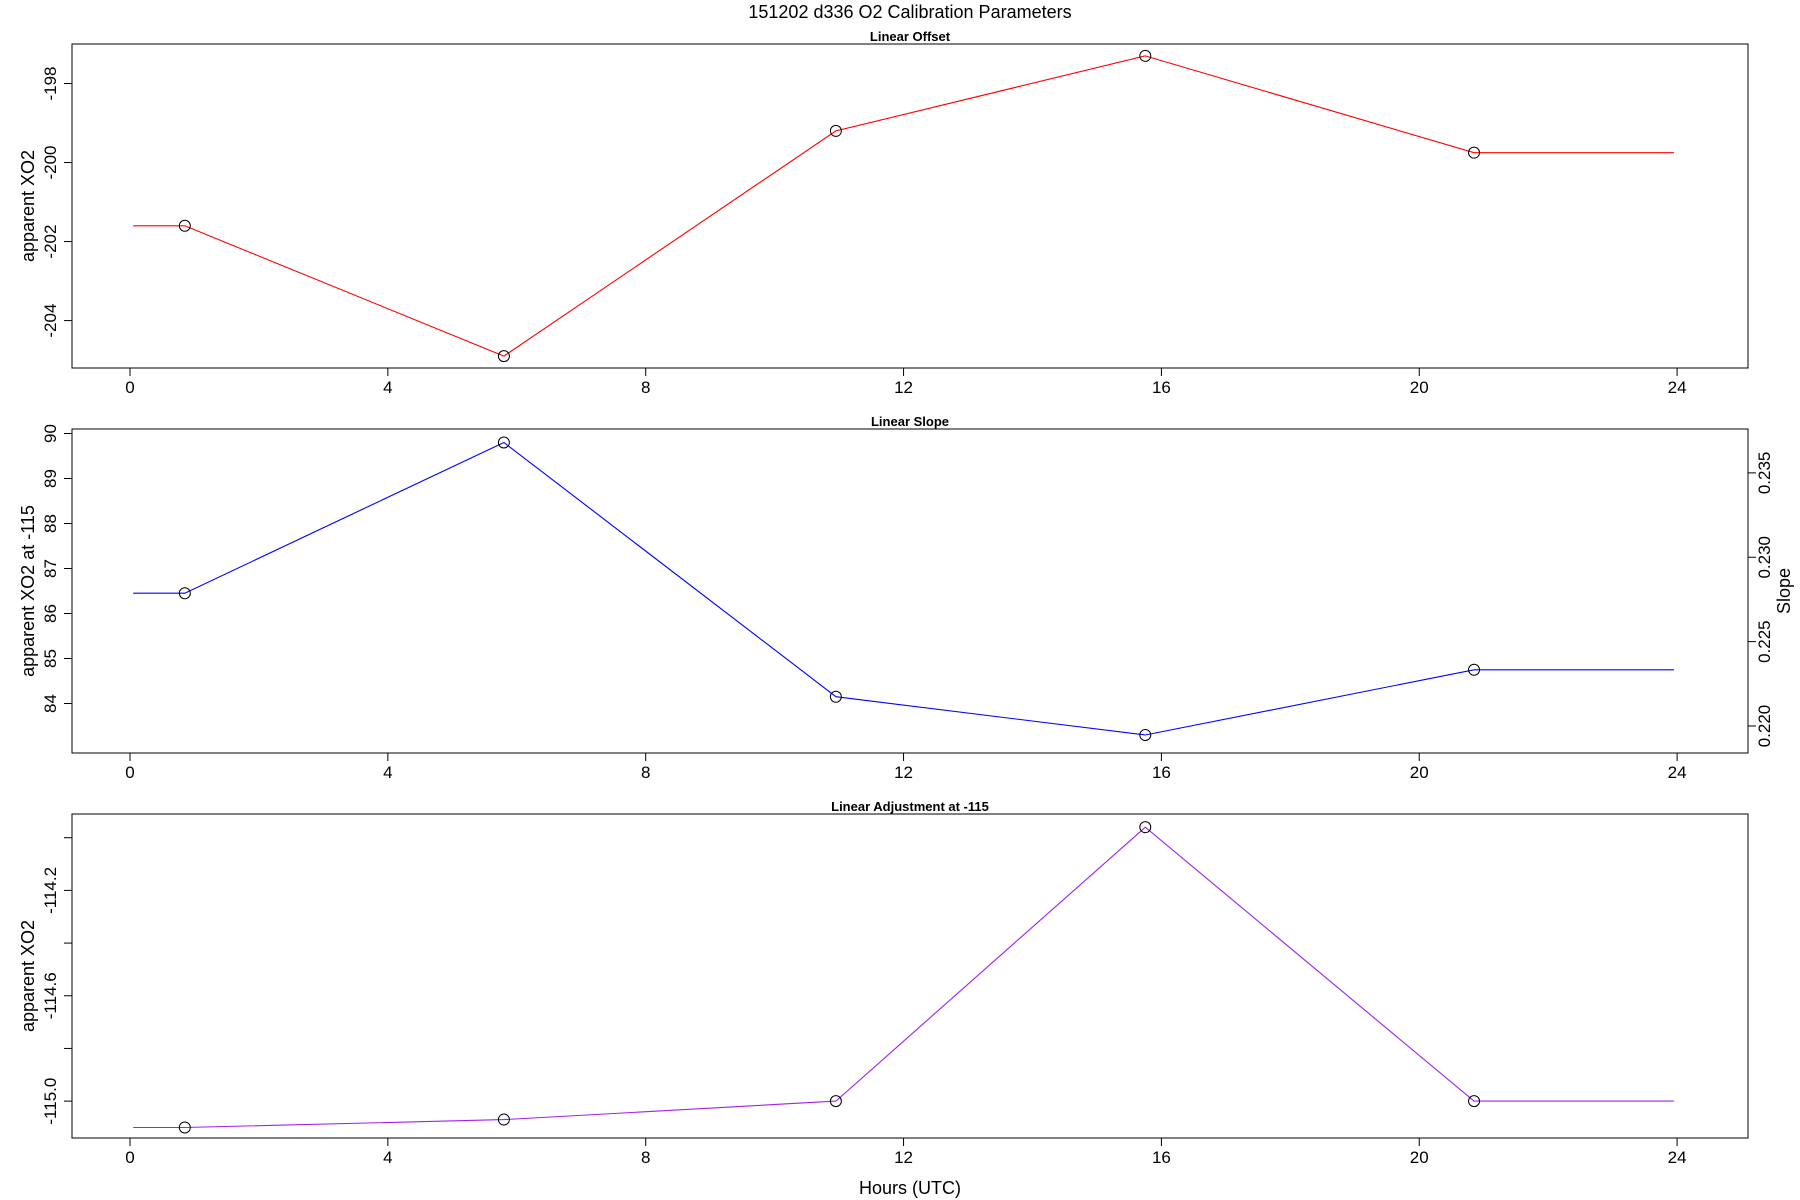  What do you see at coordinates (50, 433) in the screenshot?
I see `y-tick-label: 90` at bounding box center [50, 433].